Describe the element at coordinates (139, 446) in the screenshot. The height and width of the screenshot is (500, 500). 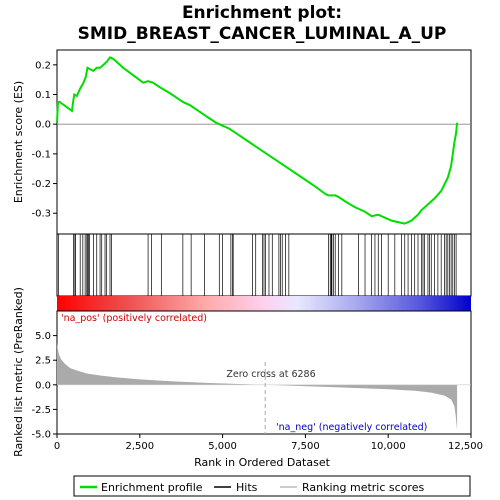
I see `x-tick-label: 2,500` at that location.